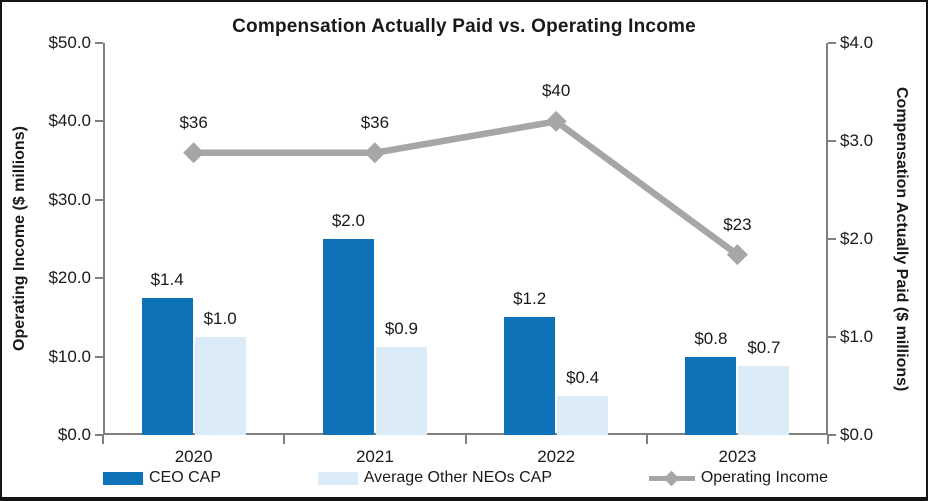 This screenshot has height=501, width=928. What do you see at coordinates (69, 199) in the screenshot?
I see `left-axis-tick-label: $30.0` at bounding box center [69, 199].